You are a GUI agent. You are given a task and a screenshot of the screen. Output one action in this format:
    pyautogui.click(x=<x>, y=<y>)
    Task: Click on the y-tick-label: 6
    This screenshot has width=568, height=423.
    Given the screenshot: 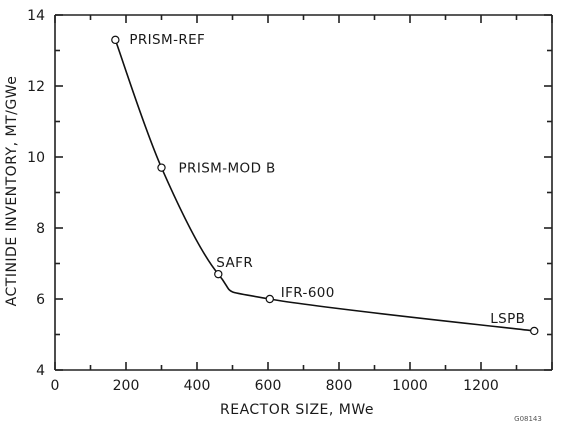 What is the action you would take?
    pyautogui.click(x=40, y=300)
    